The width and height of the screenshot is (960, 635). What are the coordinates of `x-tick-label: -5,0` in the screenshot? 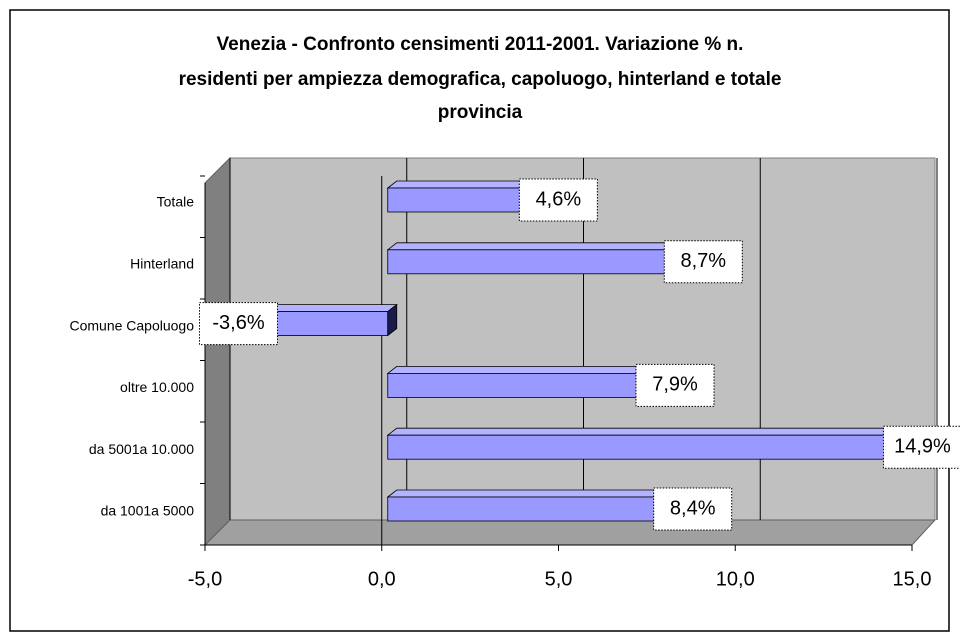 It's located at (205, 579).